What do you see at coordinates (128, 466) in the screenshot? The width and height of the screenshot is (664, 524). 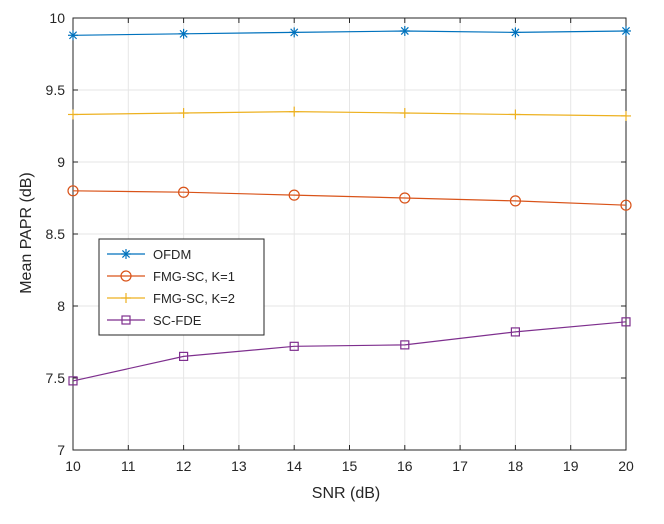 I see `x-tick-label: 11` at bounding box center [128, 466].